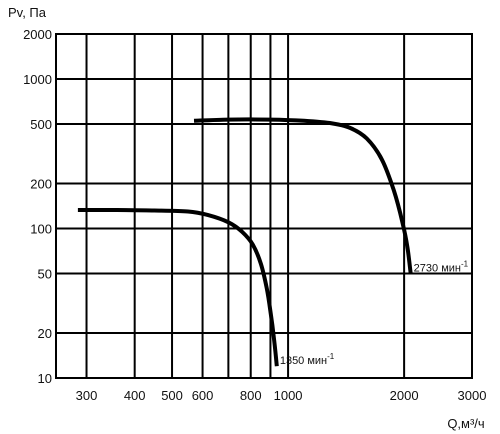 The width and height of the screenshot is (500, 434). I want to click on y-tick-label: 10, so click(45, 378).